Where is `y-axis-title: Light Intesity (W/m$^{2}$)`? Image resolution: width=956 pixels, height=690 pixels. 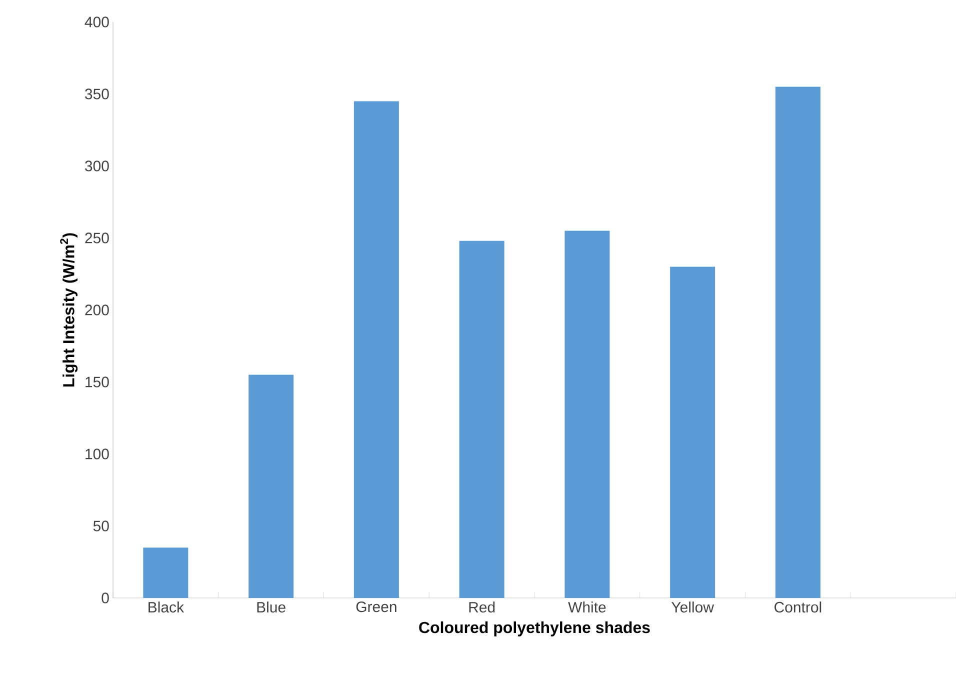 y-axis-title: Light Intesity (W/m$^{2}$) is located at coordinates (69, 310).